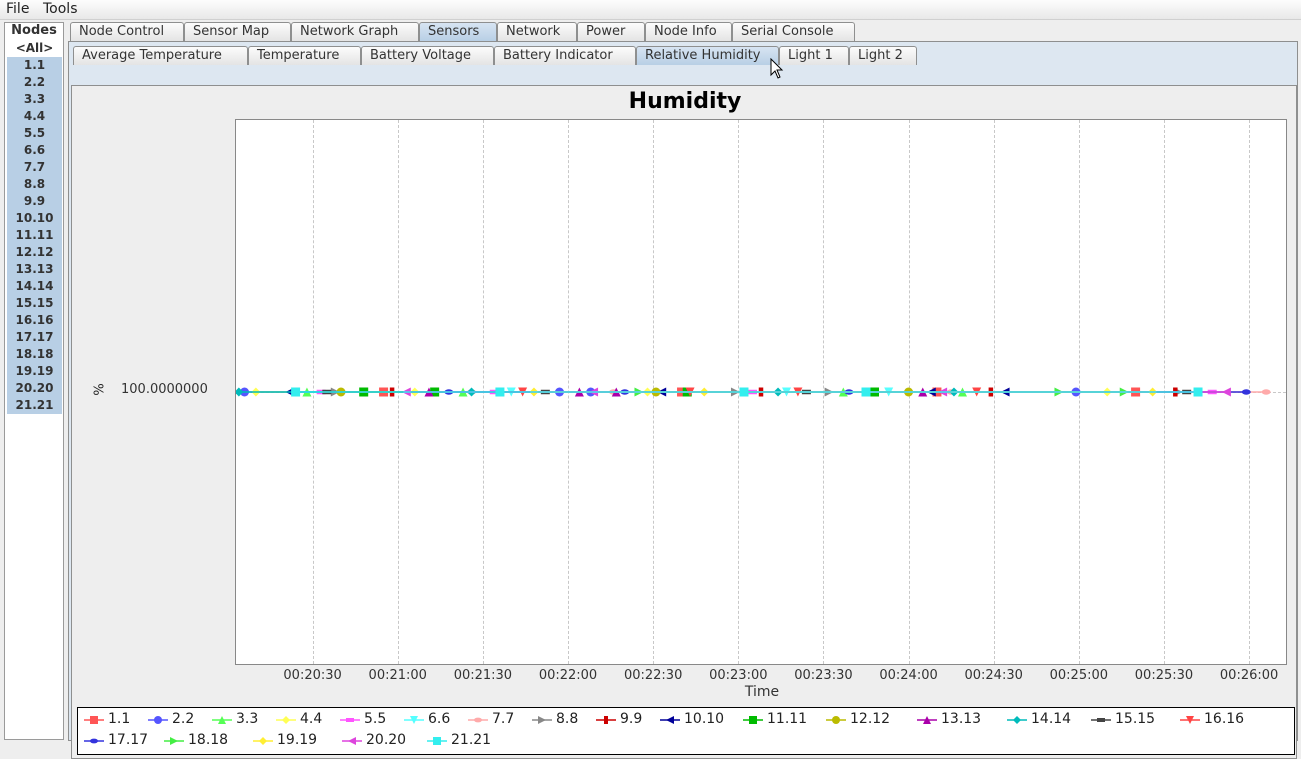 This screenshot has width=1301, height=759. What do you see at coordinates (34, 303) in the screenshot?
I see `node-list-item: 15.15` at bounding box center [34, 303].